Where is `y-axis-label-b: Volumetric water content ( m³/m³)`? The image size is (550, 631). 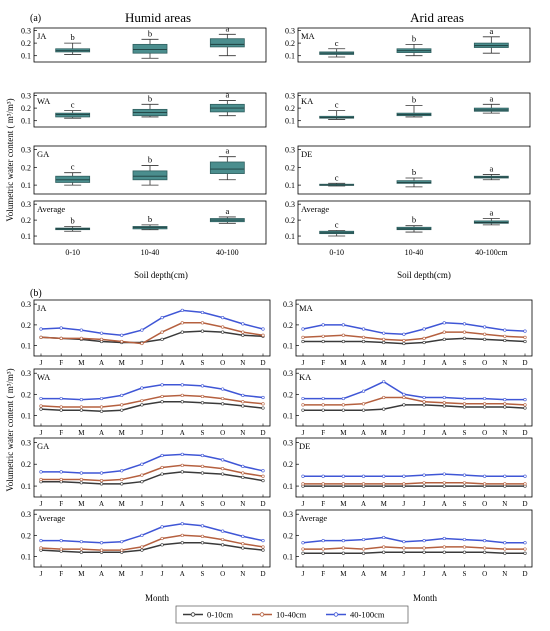
y-axis-label-b: Volumetric water content ( m³/m³) is located at coordinates (10, 429).